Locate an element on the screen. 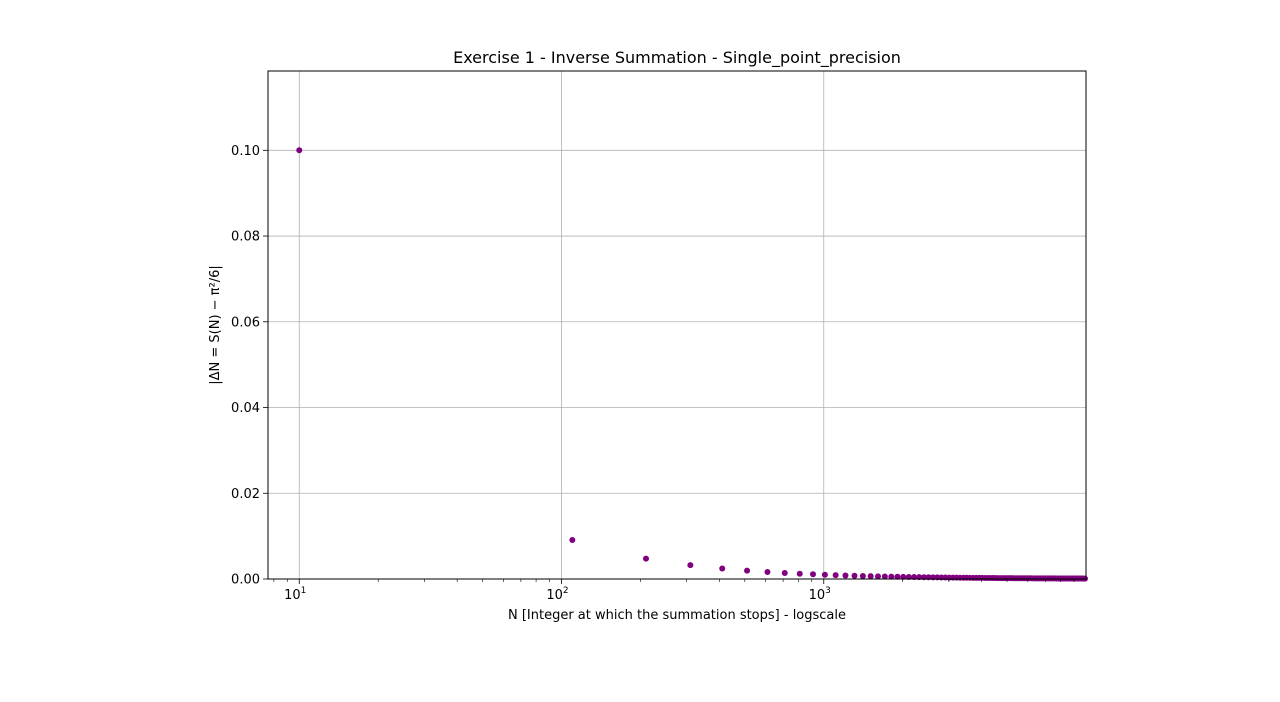 This screenshot has height=702, width=1280. y-tick-label: 0.04 is located at coordinates (245, 408).